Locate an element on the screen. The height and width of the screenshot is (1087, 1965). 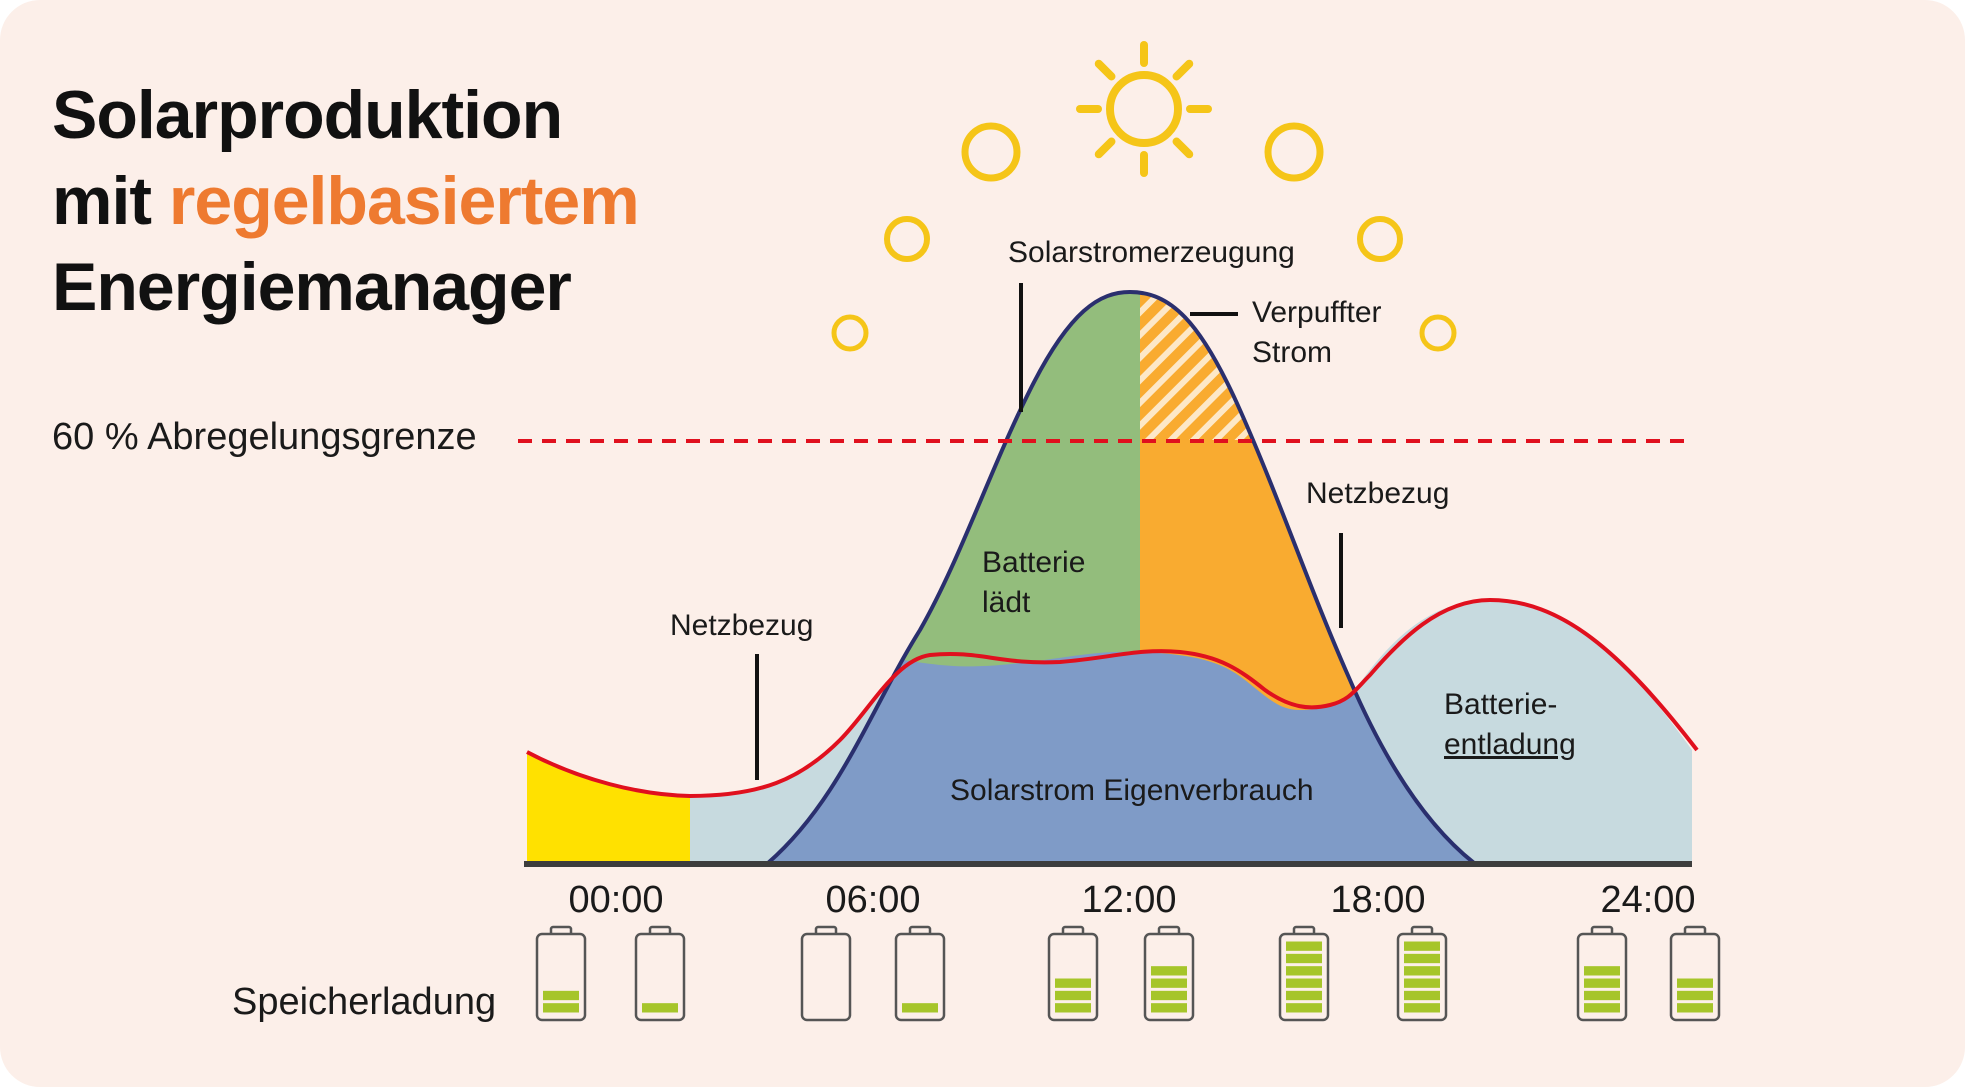
consumption-curve is located at coordinates (1112, 698).